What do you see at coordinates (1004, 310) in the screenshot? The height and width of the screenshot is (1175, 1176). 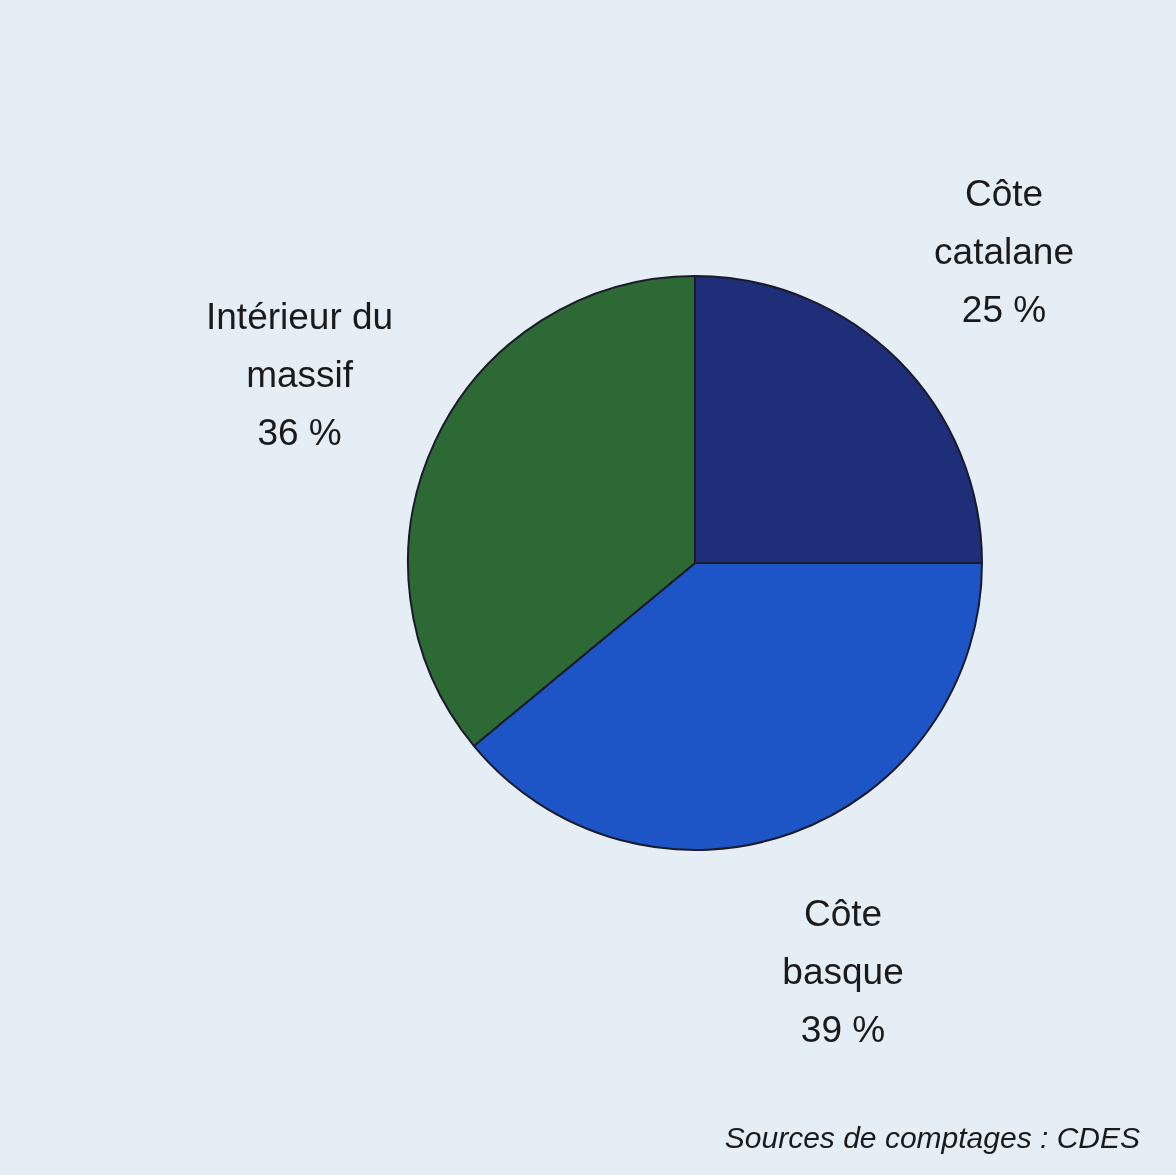 I see `data-label: 25 %` at bounding box center [1004, 310].